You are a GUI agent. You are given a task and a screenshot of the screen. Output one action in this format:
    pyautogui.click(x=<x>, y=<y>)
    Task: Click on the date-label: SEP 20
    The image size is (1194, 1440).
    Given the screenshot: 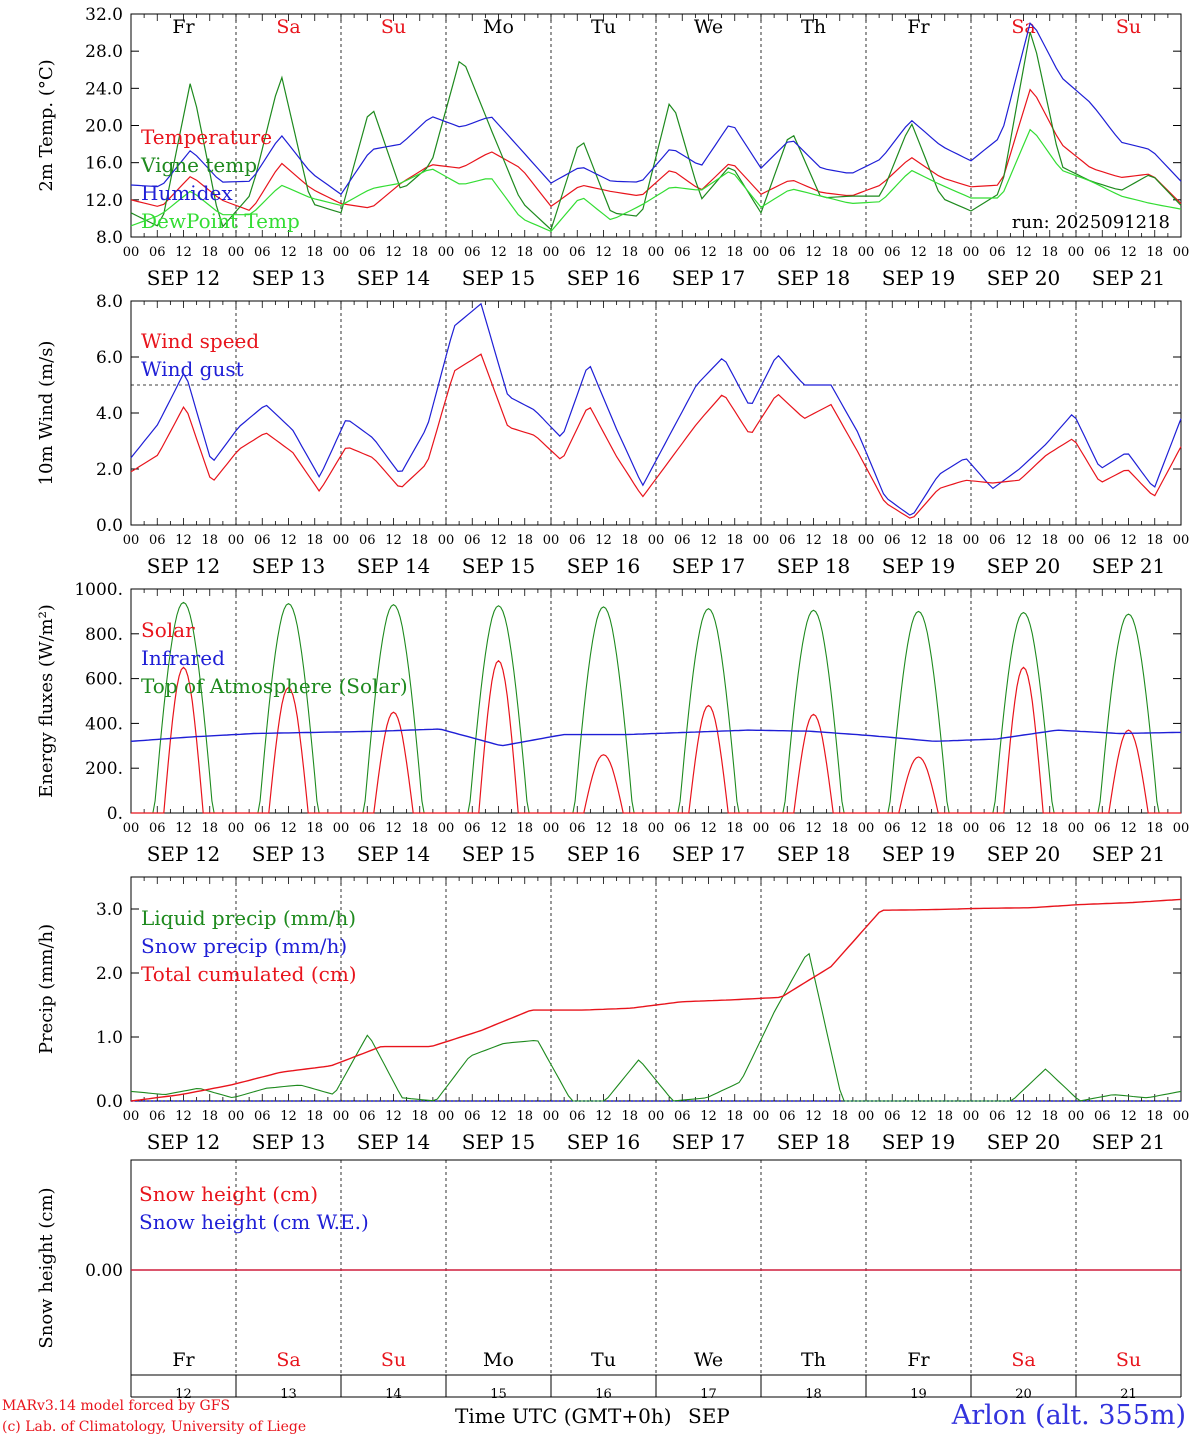 What is the action you would take?
    pyautogui.click(x=1024, y=278)
    